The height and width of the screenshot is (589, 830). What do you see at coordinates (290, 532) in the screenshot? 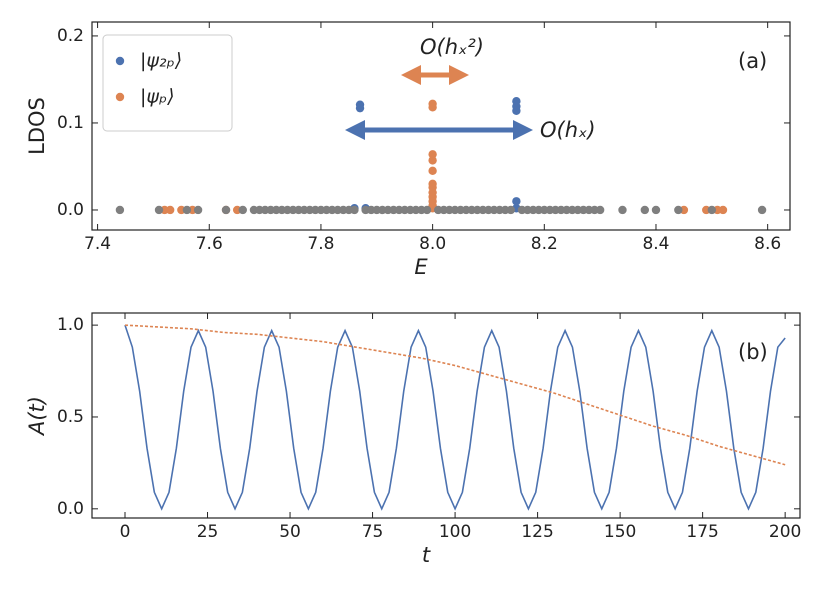
I see `x-tick-label: 50` at bounding box center [290, 532].